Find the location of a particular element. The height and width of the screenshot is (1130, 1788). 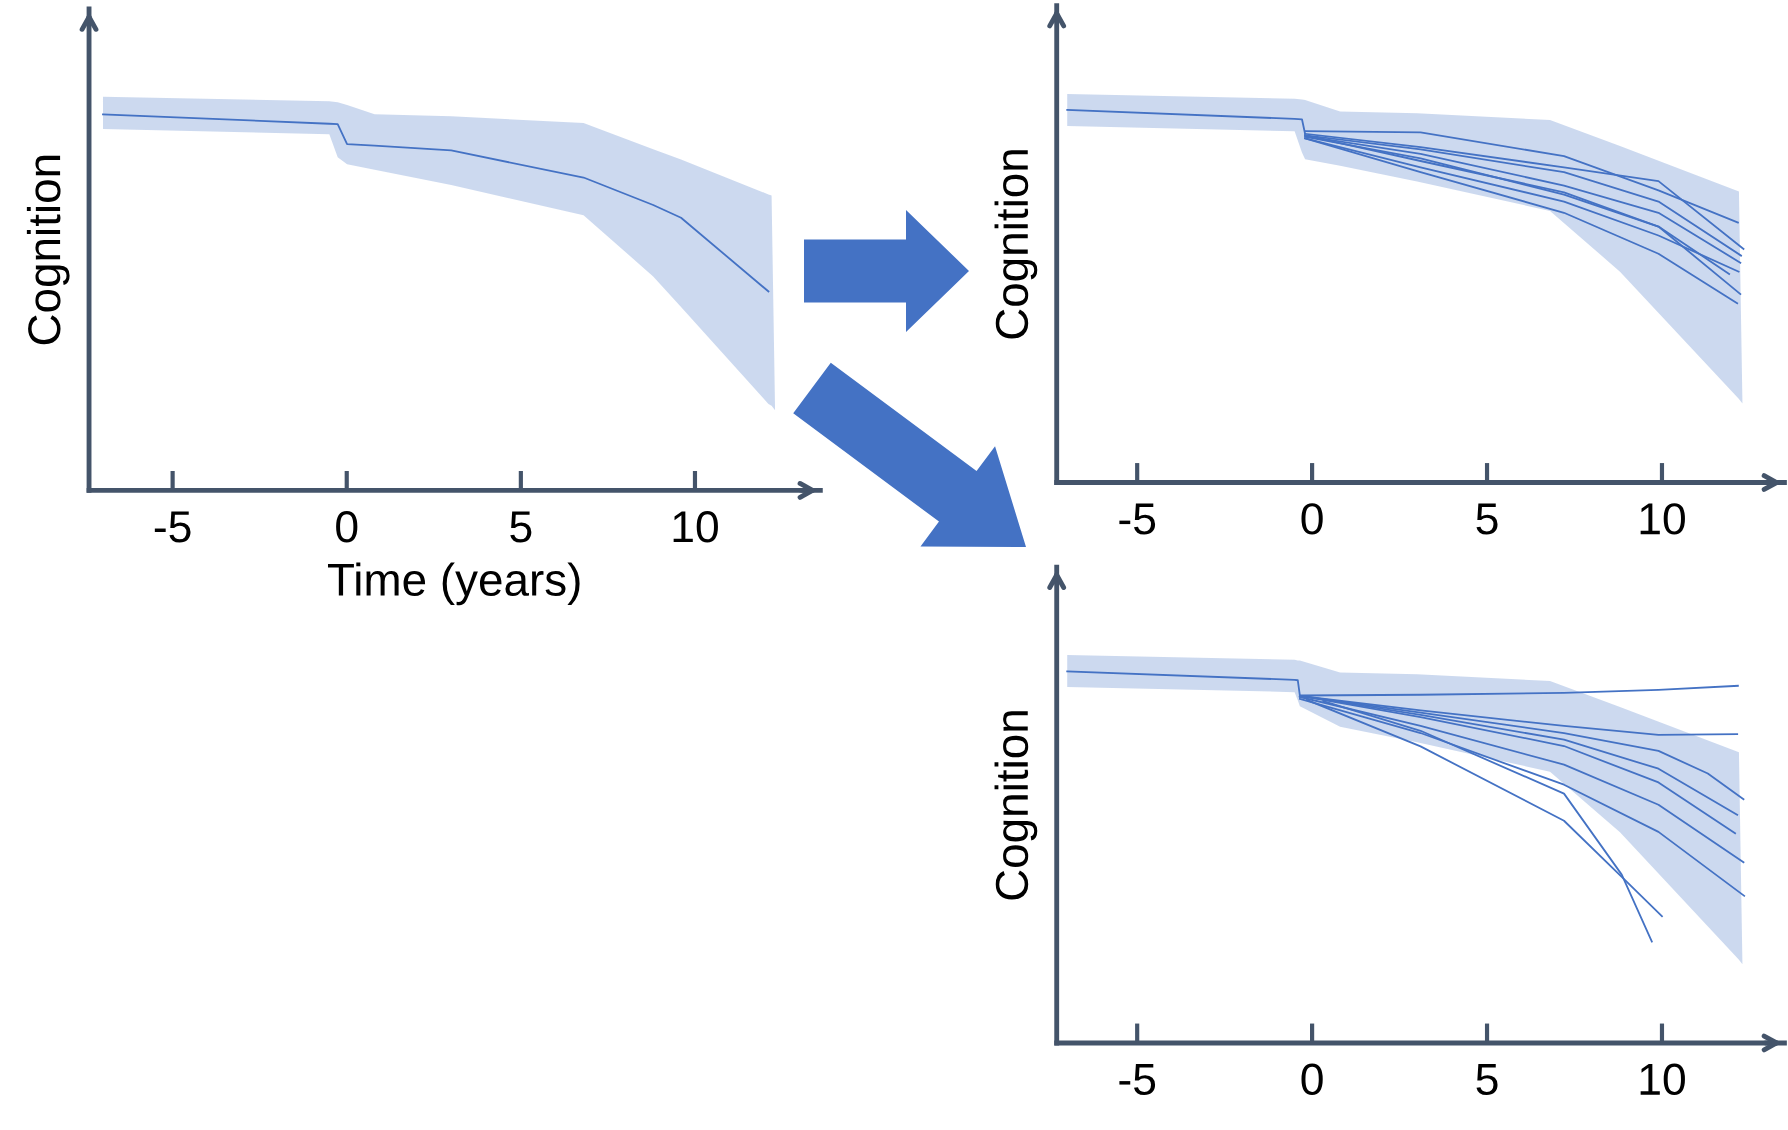

x-axis-title: Time (years) is located at coordinates (454, 584).